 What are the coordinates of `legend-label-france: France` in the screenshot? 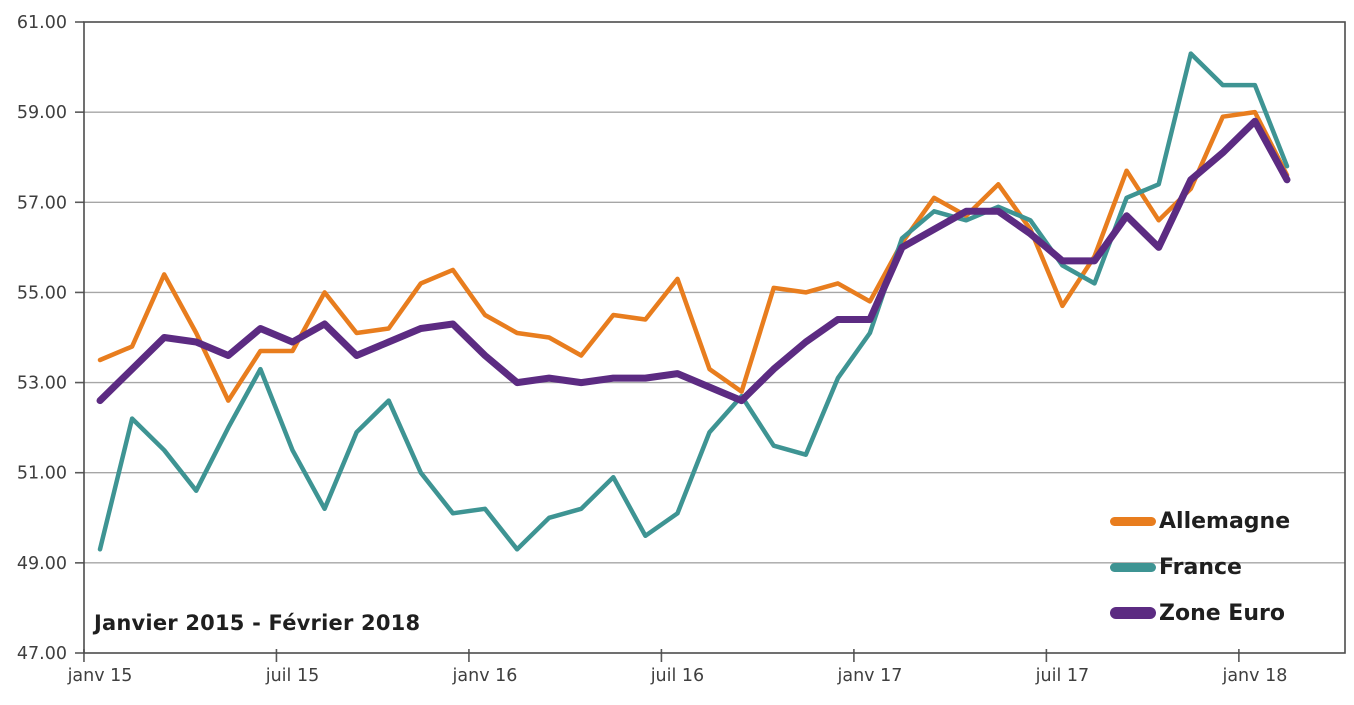 It's located at (1200, 567).